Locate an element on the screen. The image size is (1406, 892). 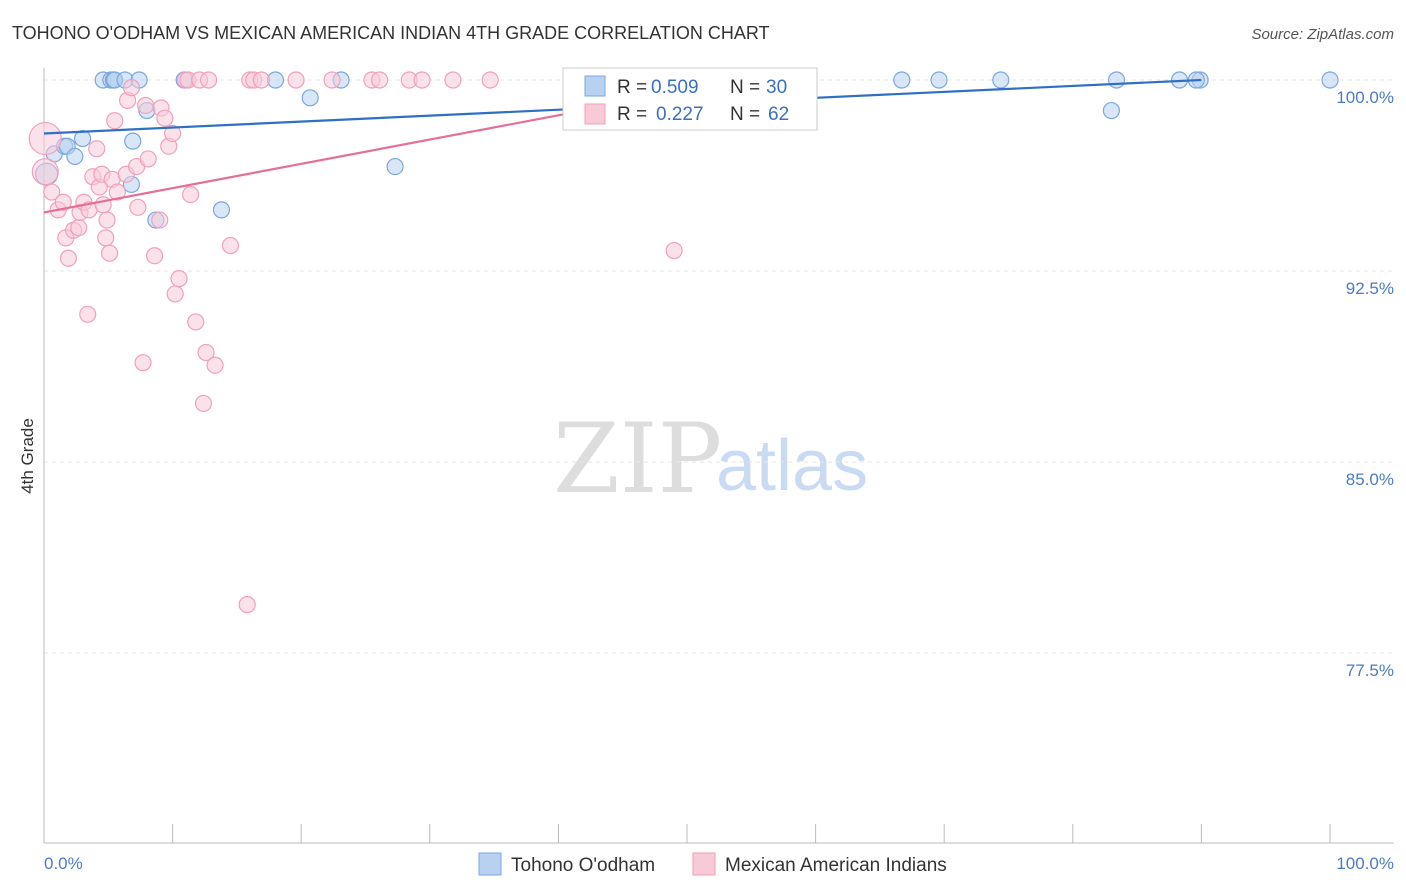
y-tick-label-3: 77.5% is located at coordinates (1370, 670).